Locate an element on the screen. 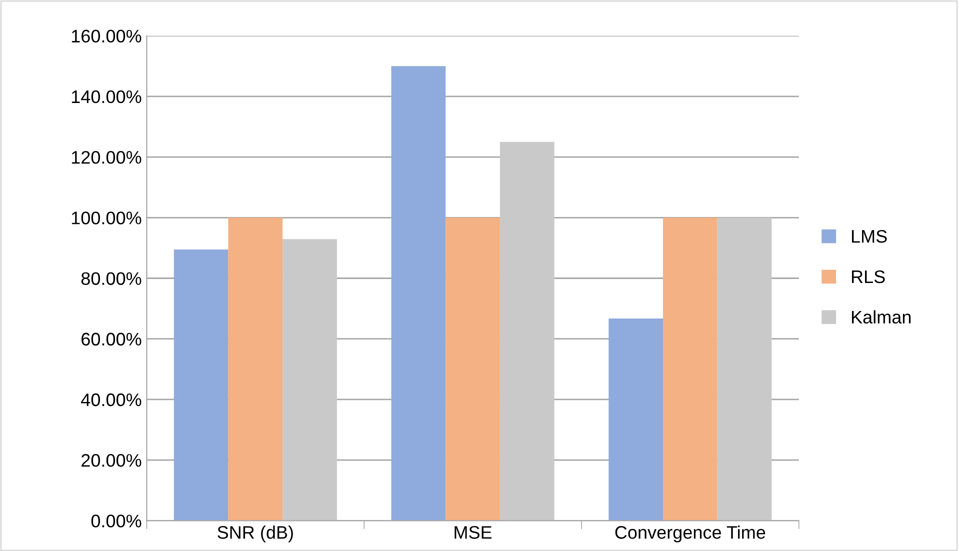 The image size is (959, 551). y-tick-label: 0.00% is located at coordinates (116, 521).